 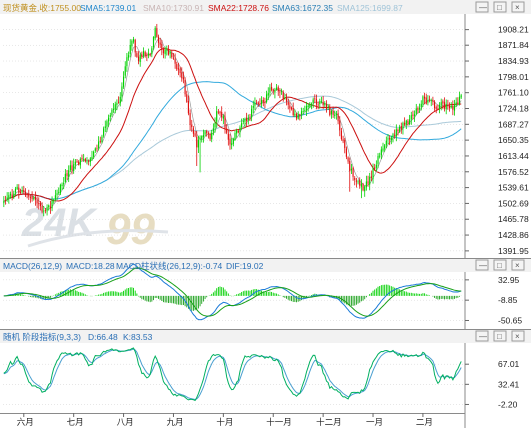 I want to click on price-close-button: ×, so click(x=518, y=7).